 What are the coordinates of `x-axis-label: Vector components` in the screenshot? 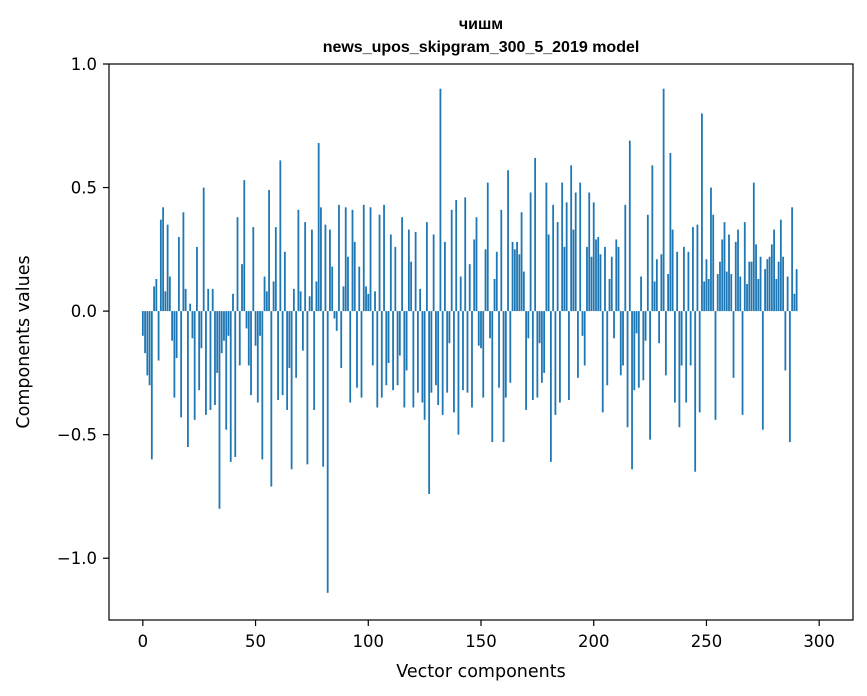 It's located at (480, 672).